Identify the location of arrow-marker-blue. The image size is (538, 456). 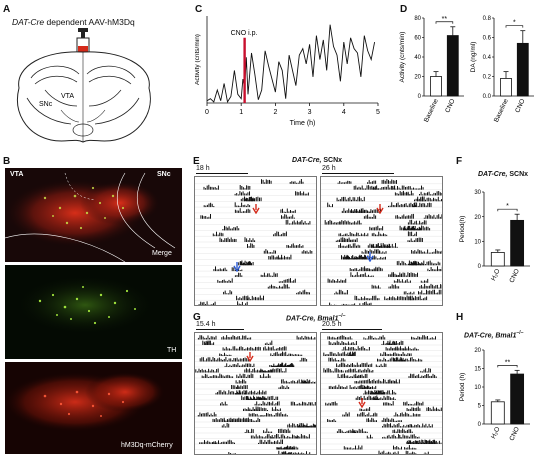
(237, 267).